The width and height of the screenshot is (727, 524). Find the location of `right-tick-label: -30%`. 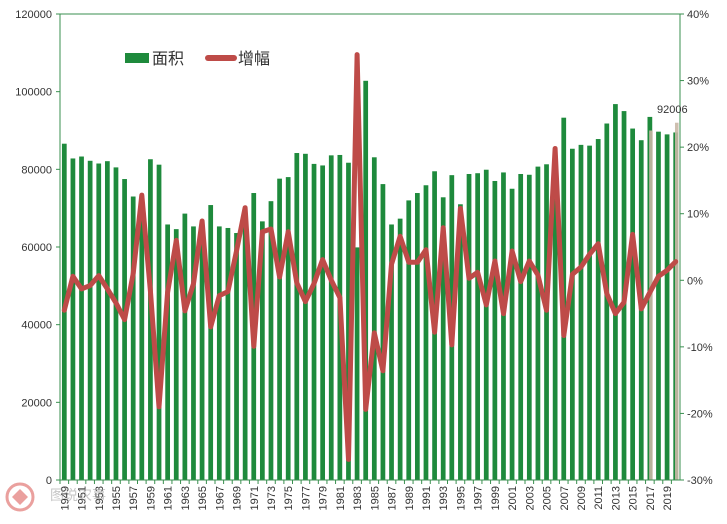

right-tick-label: -30% is located at coordinates (700, 481).